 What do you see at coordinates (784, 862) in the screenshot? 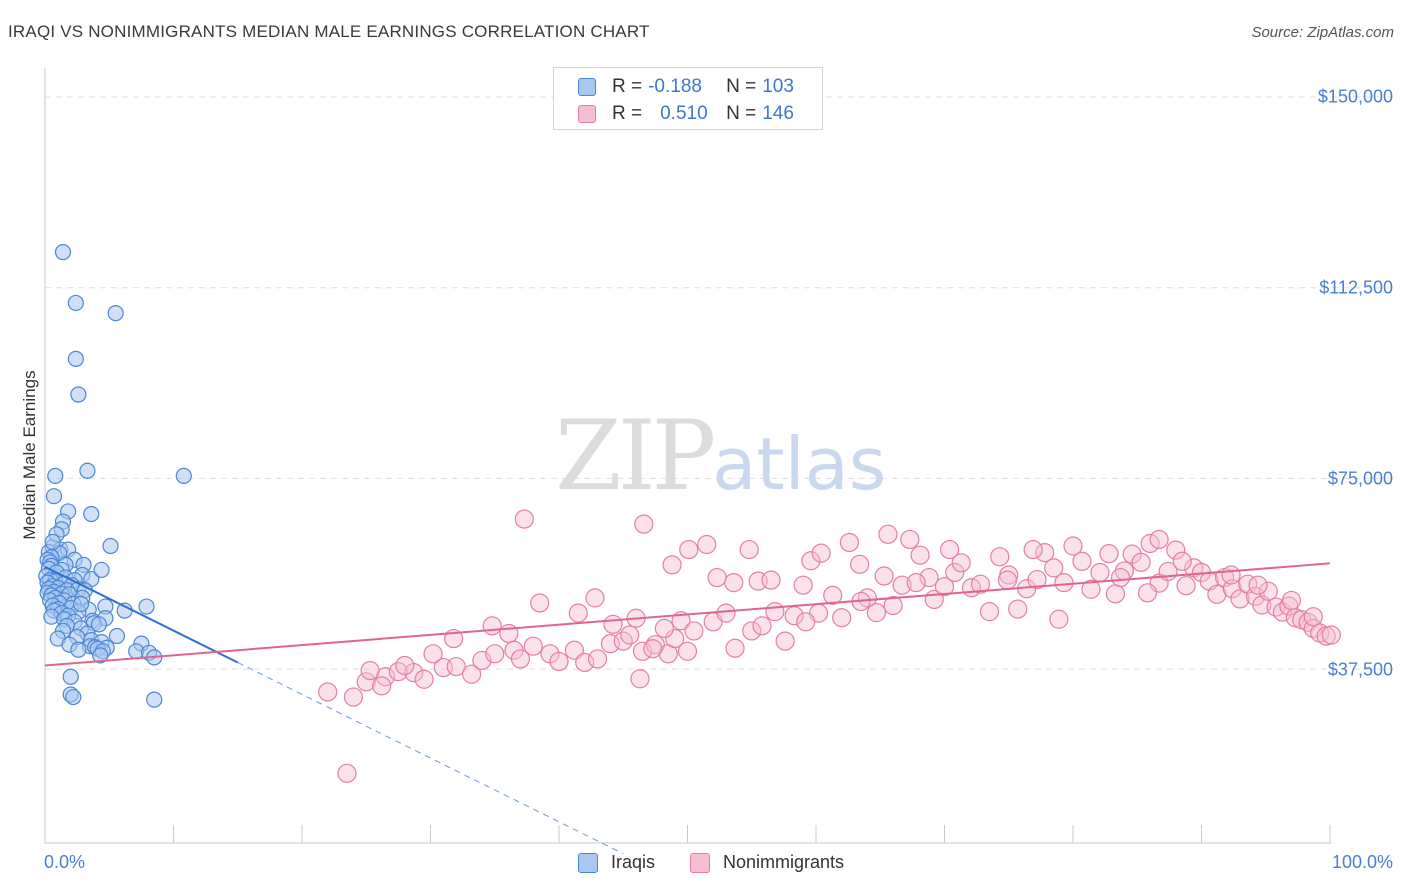
I see `legend-label-nonimmigrants: Nonimmigrants` at bounding box center [784, 862].